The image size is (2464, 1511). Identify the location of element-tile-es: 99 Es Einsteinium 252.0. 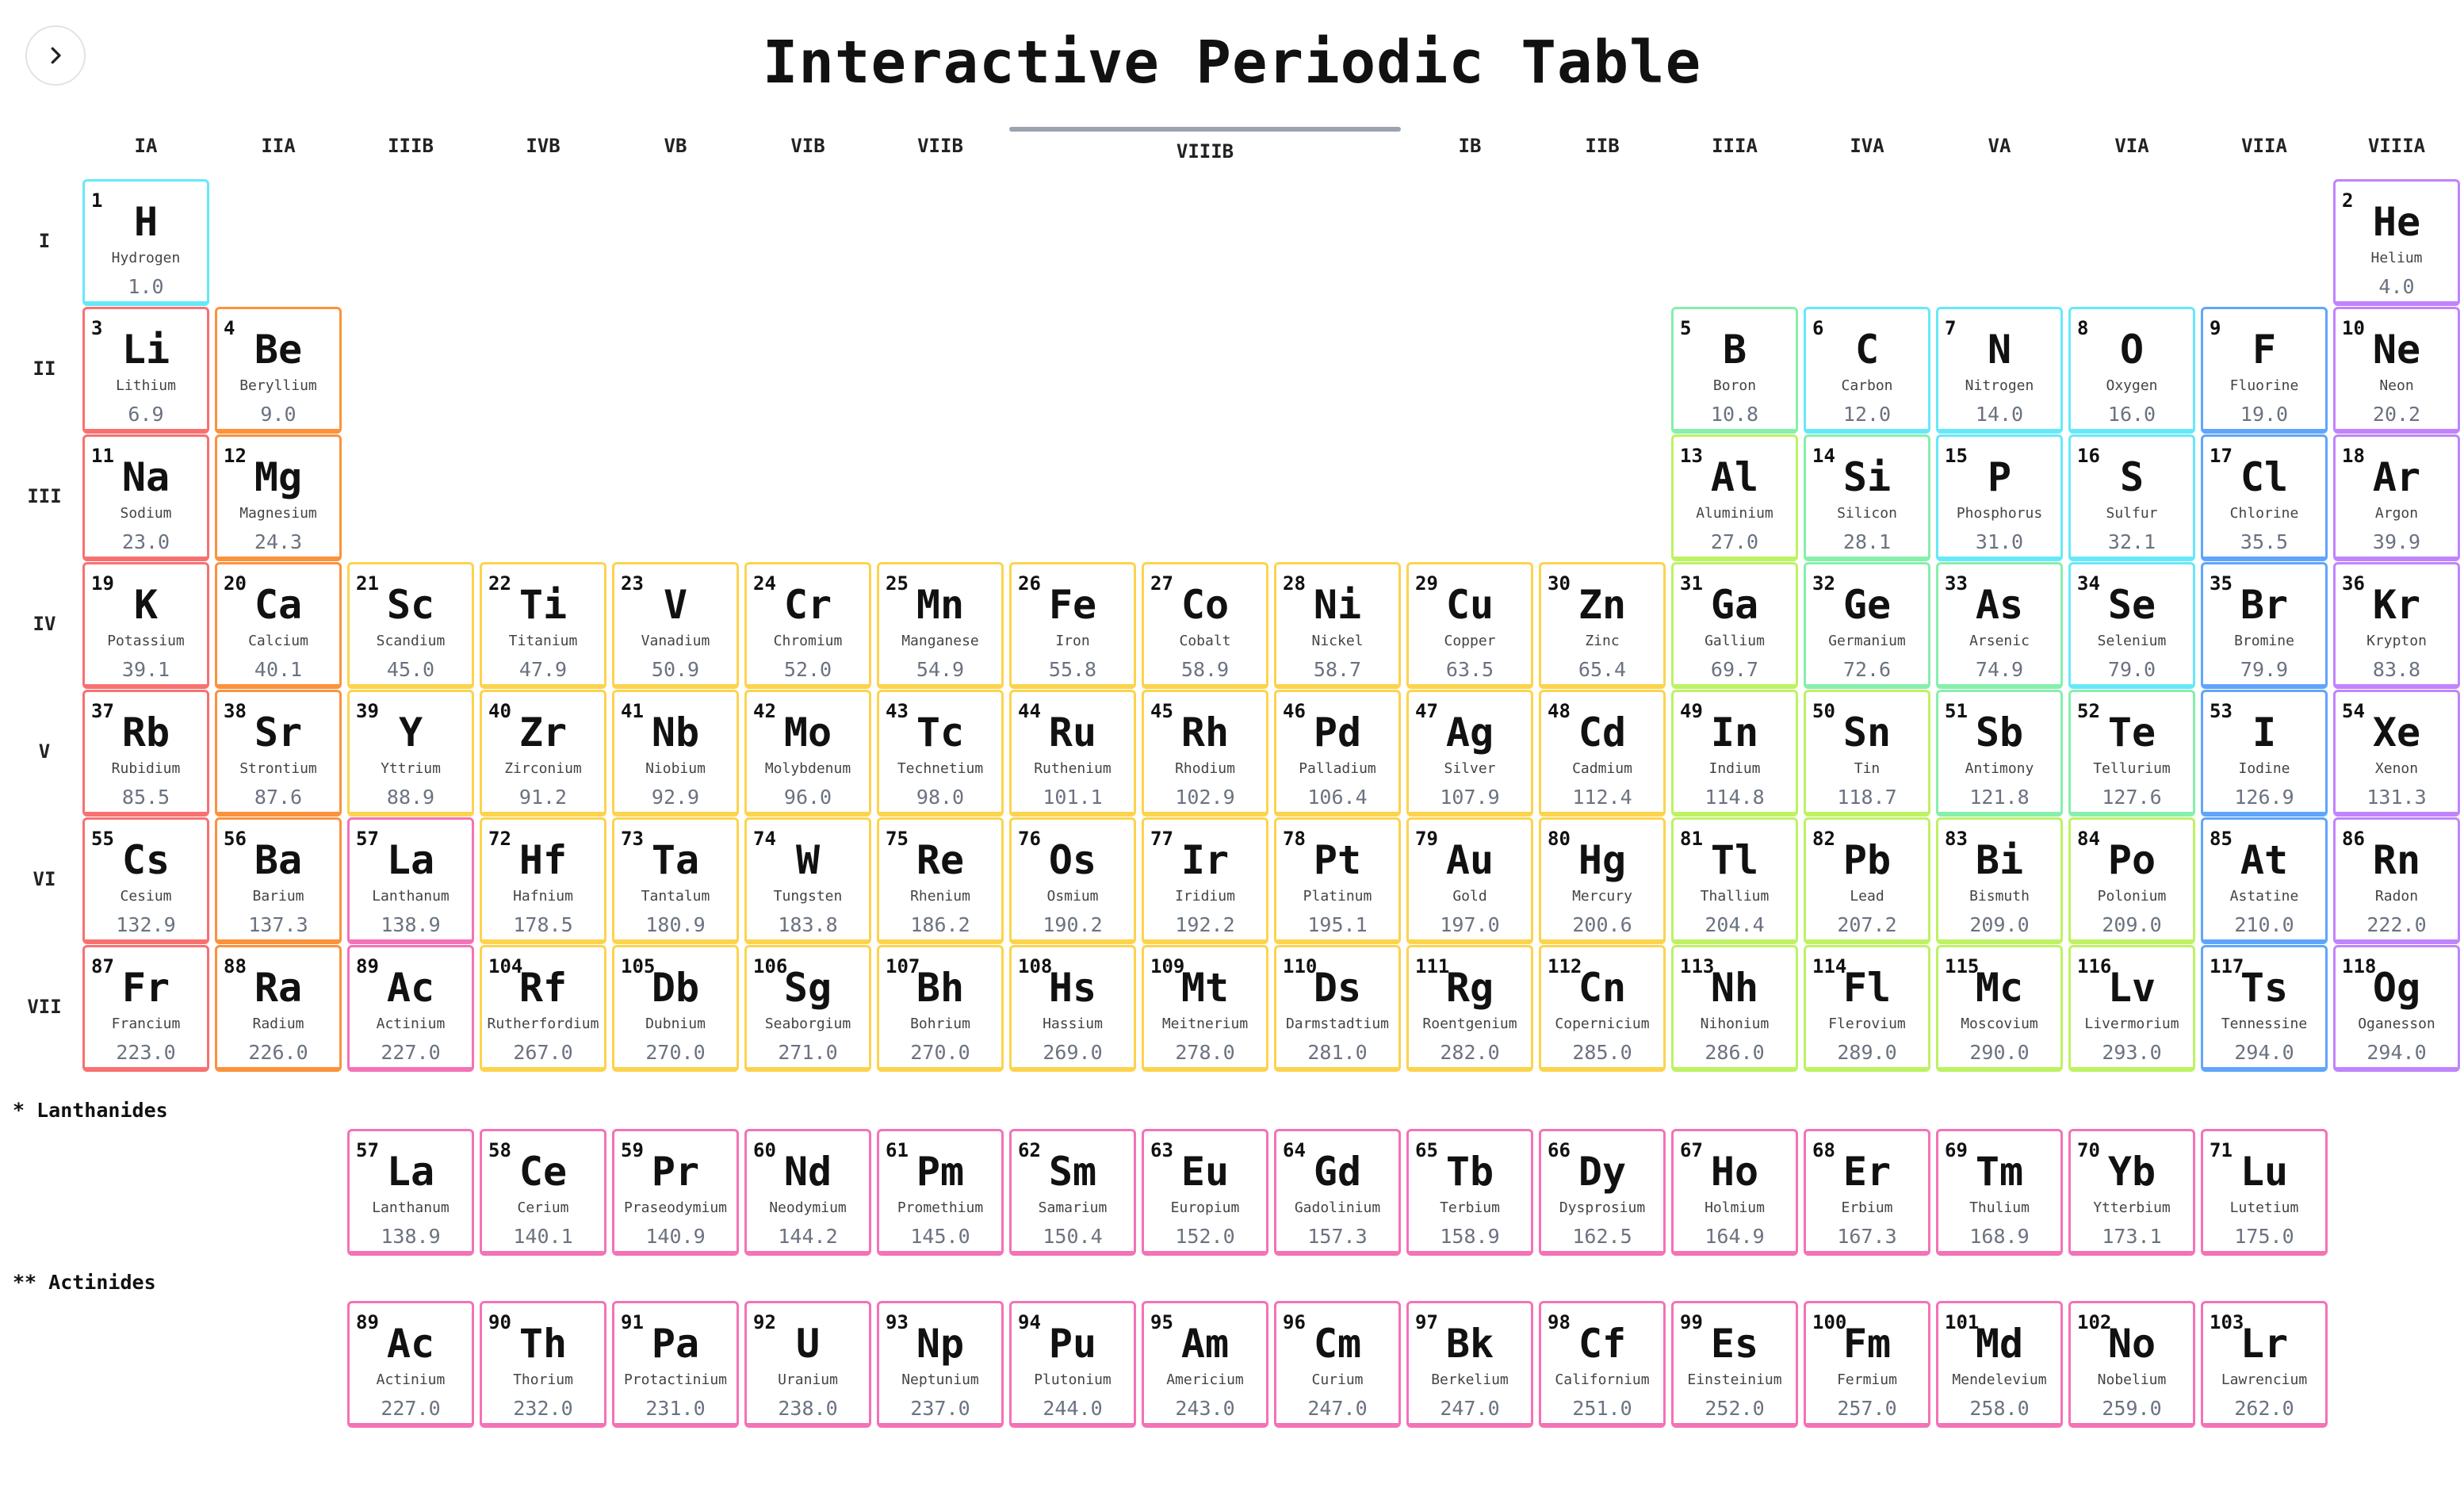
(1735, 1364).